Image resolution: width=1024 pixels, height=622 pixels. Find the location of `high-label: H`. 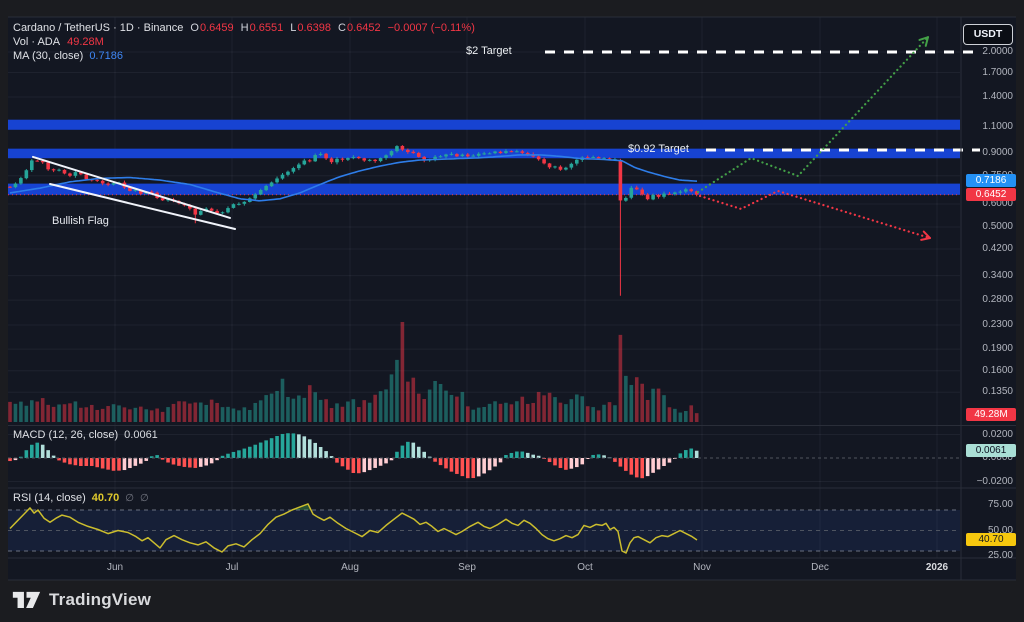

high-label: H is located at coordinates (244, 28).